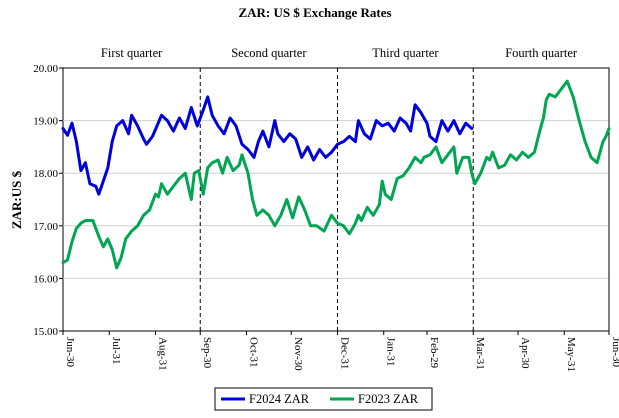 This screenshot has height=418, width=619. I want to click on quarter-label: First quarter, so click(132, 53).